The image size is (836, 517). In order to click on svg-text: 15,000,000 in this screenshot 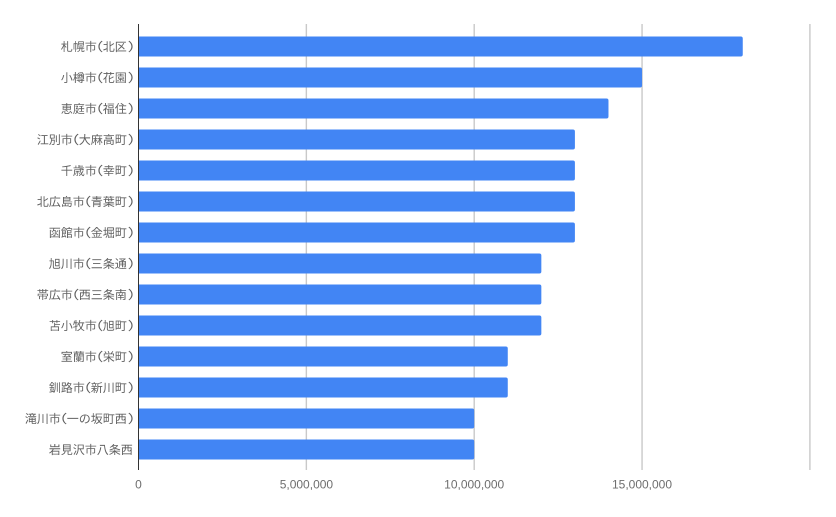, I will do `click(642, 485)`.